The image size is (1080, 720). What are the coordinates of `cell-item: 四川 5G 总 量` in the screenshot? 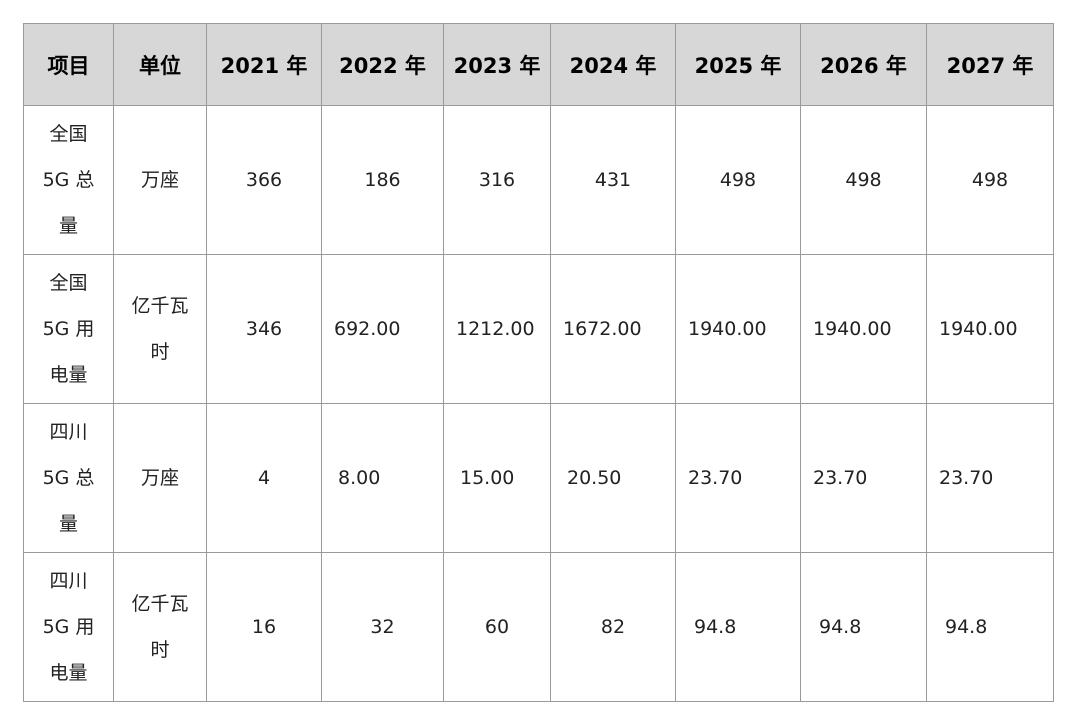 It's located at (68, 478).